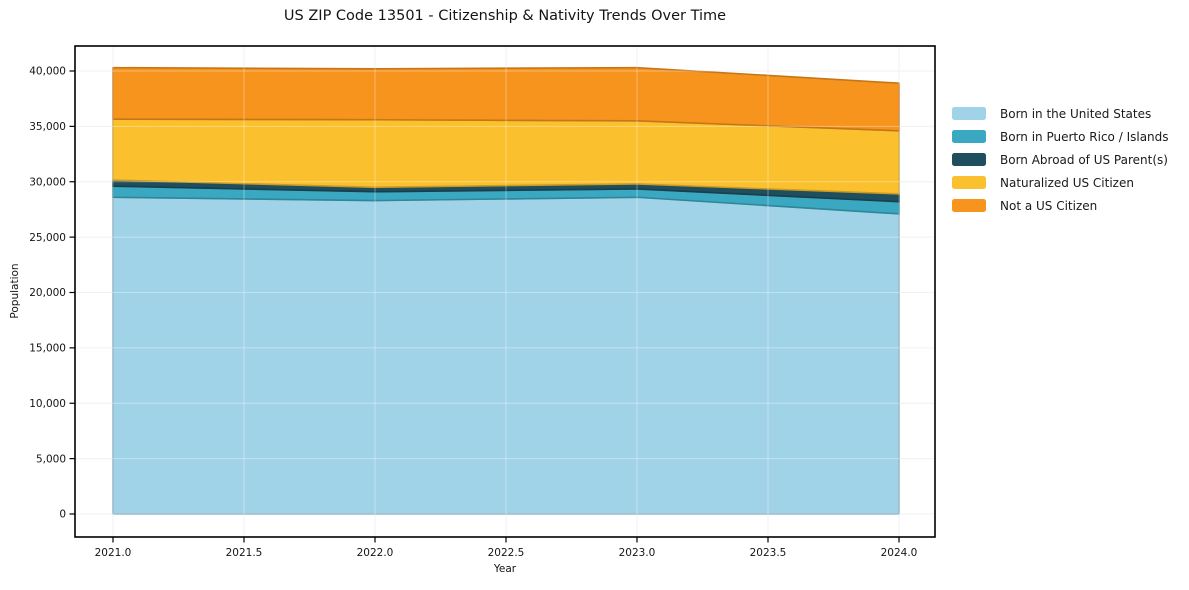 The height and width of the screenshot is (590, 1189). What do you see at coordinates (1084, 136) in the screenshot?
I see `legend-label: Born in Puerto Rico / Islands` at bounding box center [1084, 136].